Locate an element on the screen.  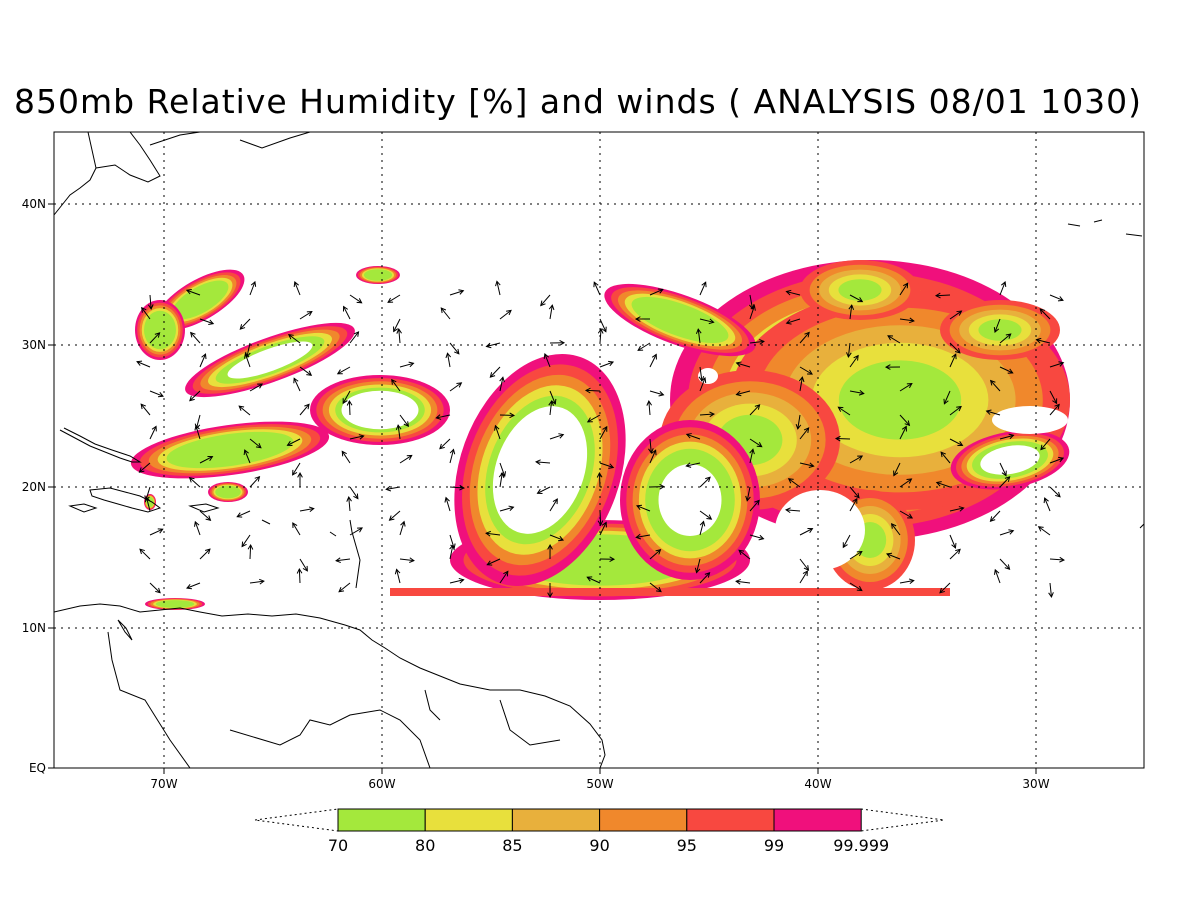
humidity-edge is located at coordinates (670, 592).